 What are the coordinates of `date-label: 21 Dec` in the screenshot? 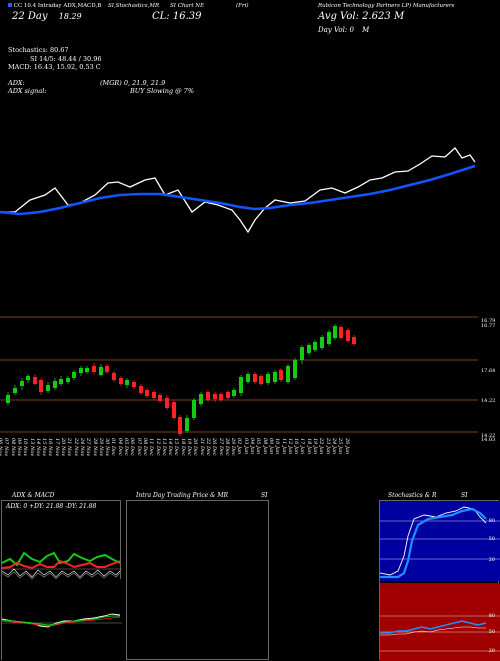 It's located at (201, 447).